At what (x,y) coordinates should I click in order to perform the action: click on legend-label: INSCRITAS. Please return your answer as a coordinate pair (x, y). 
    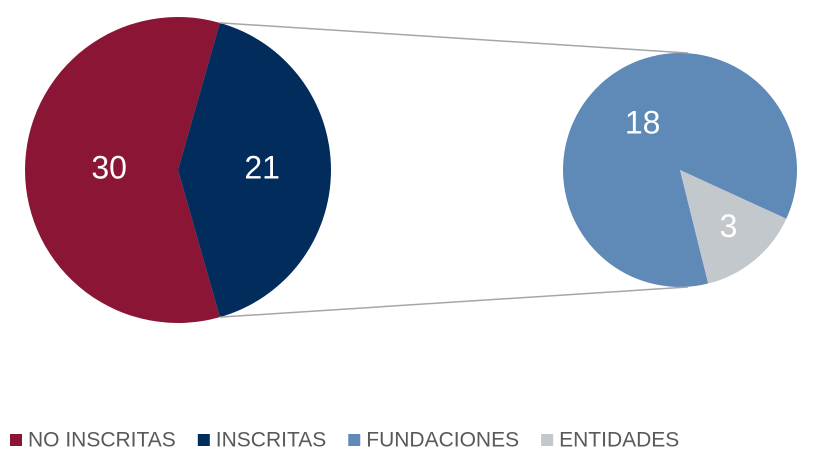
    Looking at the image, I should click on (271, 440).